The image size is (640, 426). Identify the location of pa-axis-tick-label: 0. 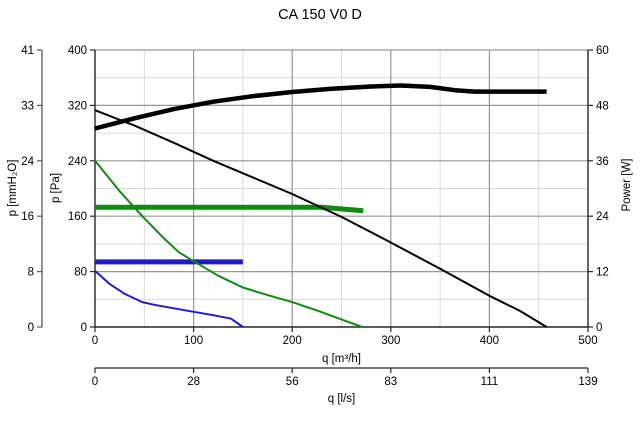
(84, 328).